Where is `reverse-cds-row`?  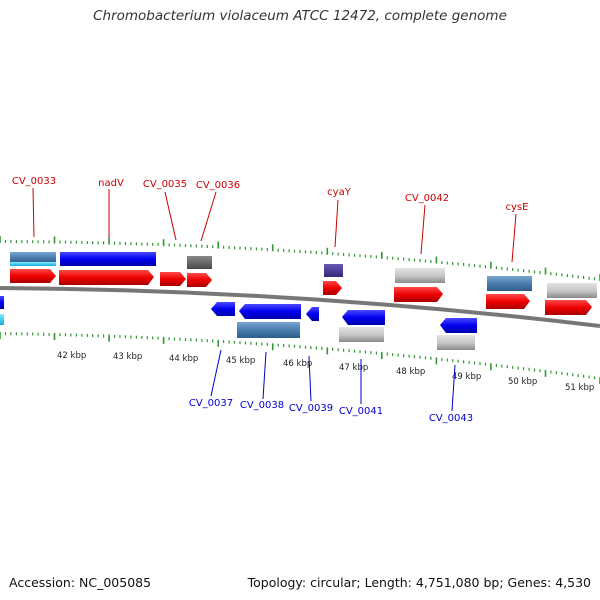
reverse-cds-row is located at coordinates (238, 314).